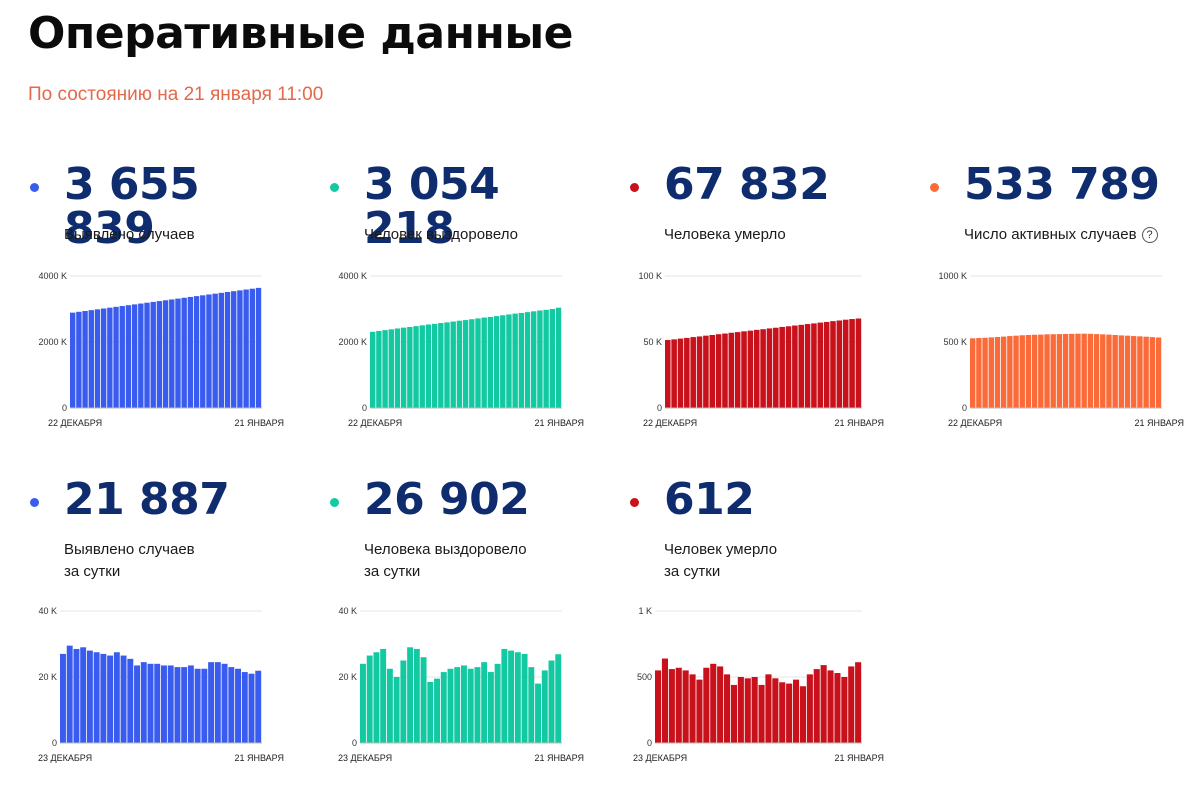 The image size is (1204, 788). What do you see at coordinates (259, 758) in the screenshot?
I see `x-end-label: 21 ЯНВАРЯ` at bounding box center [259, 758].